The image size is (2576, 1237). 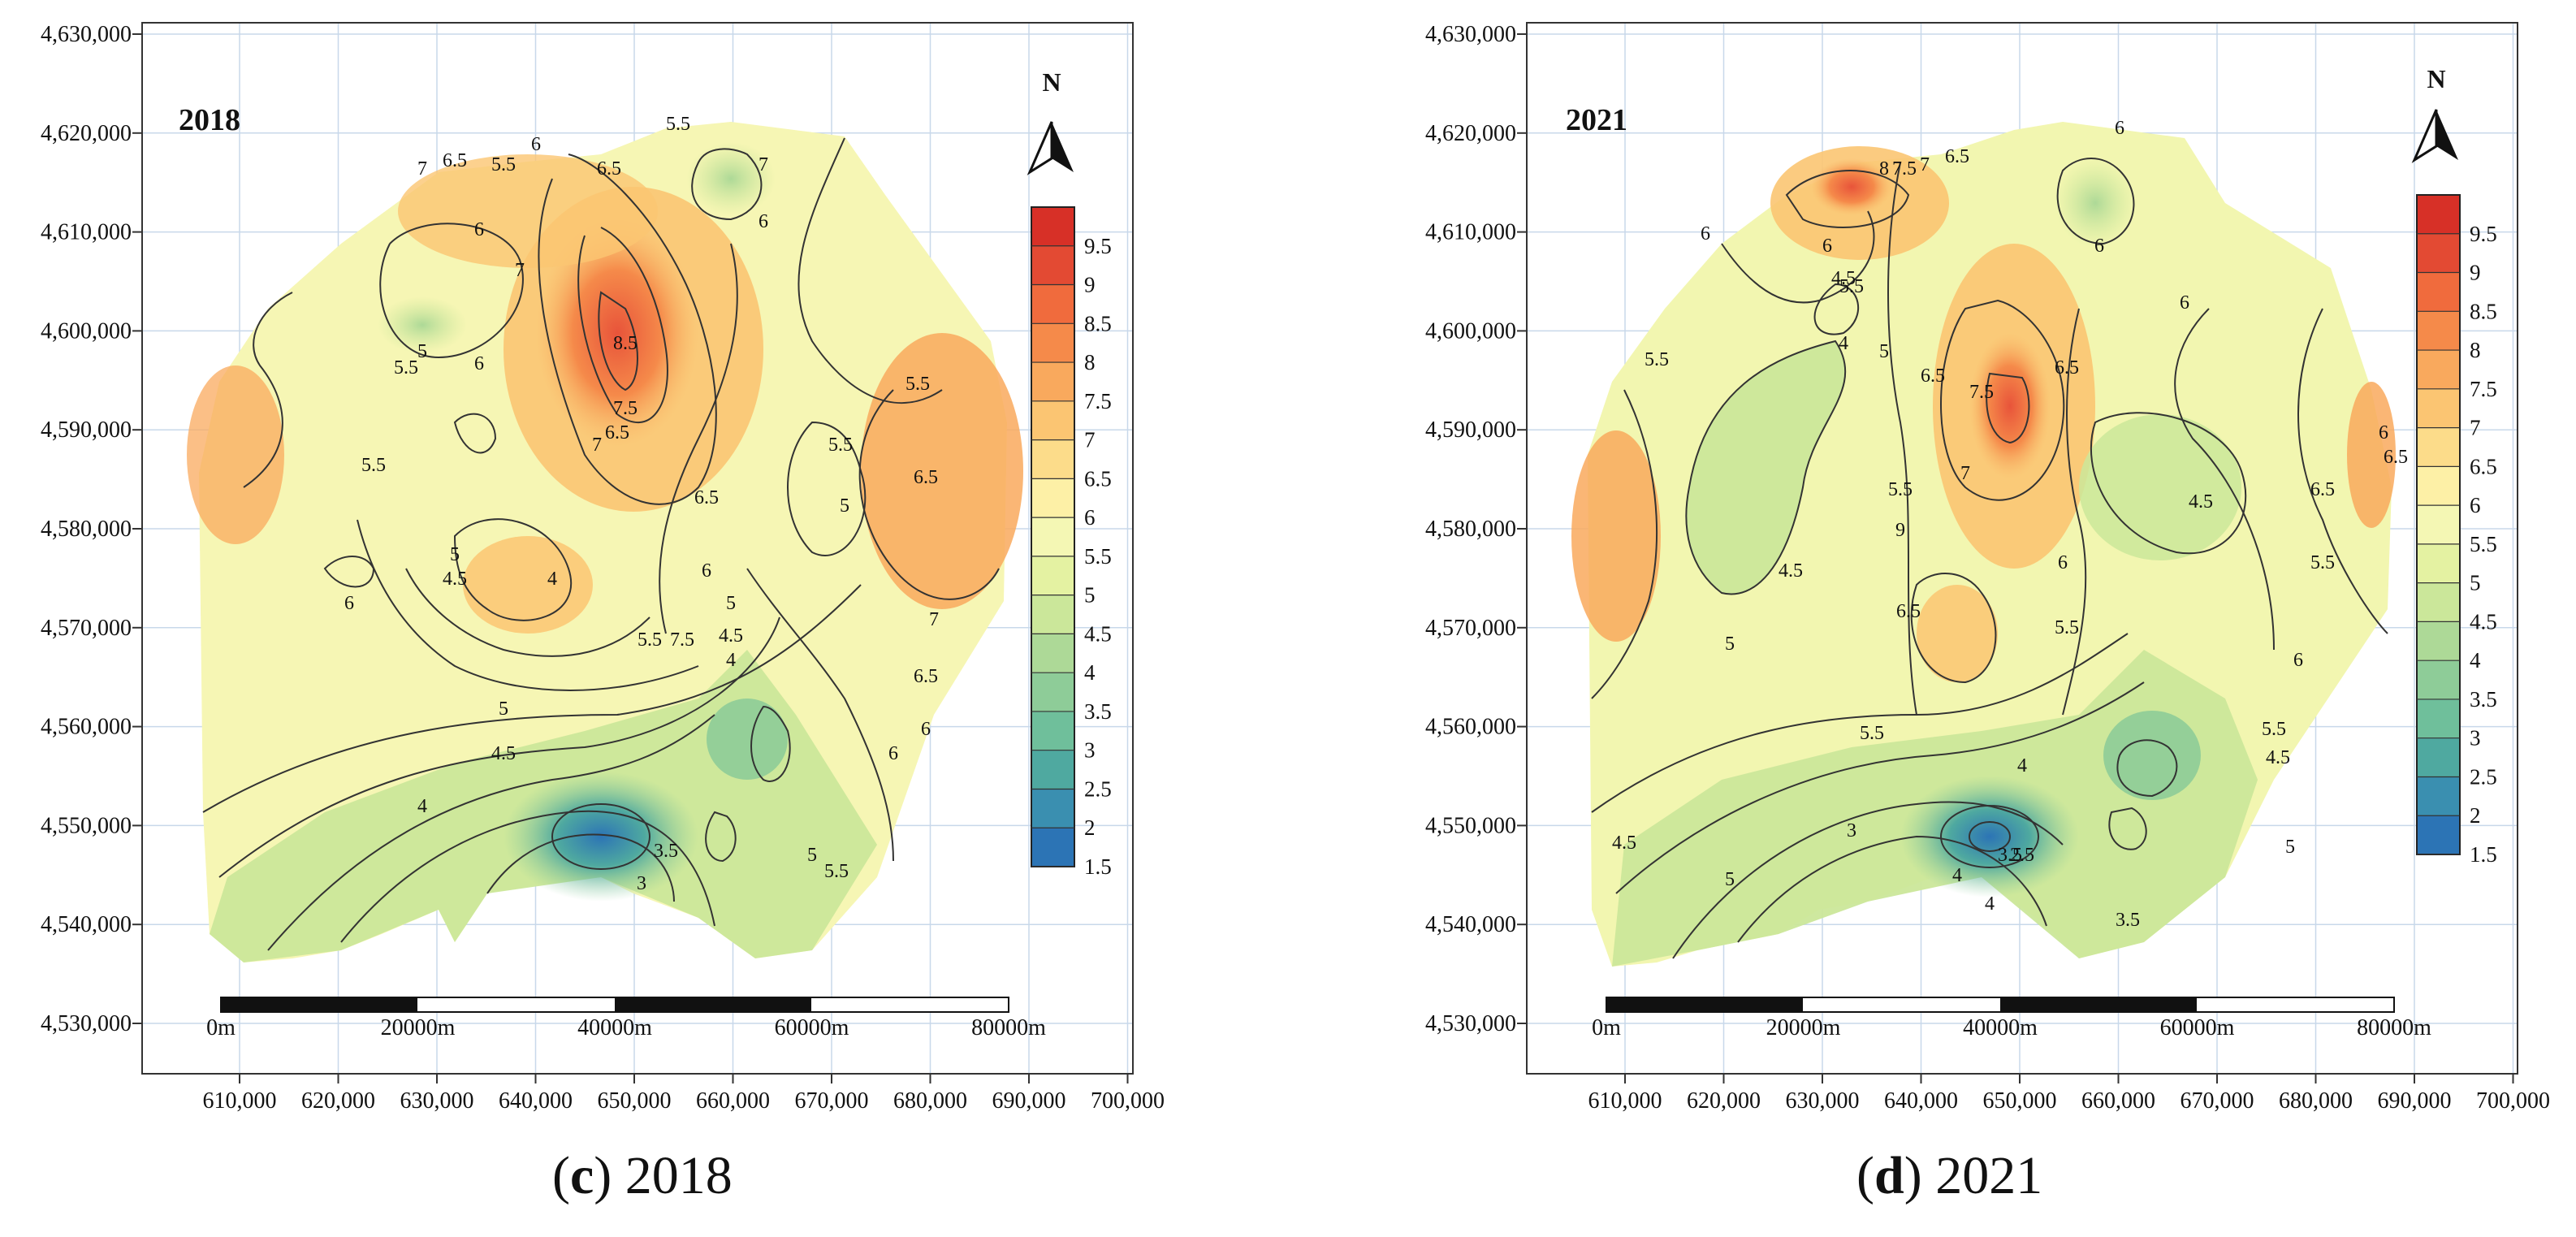 What do you see at coordinates (1470, 35) in the screenshot?
I see `y-tick-label: 4,630,000` at bounding box center [1470, 35].